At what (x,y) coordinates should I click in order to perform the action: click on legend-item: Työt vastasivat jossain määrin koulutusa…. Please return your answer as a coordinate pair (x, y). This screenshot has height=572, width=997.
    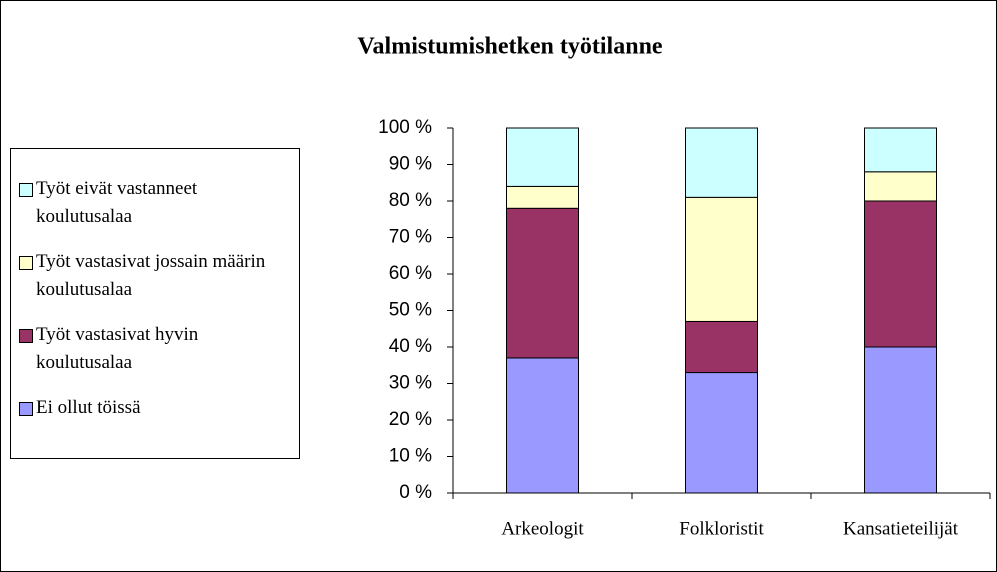
    Looking at the image, I should click on (155, 276).